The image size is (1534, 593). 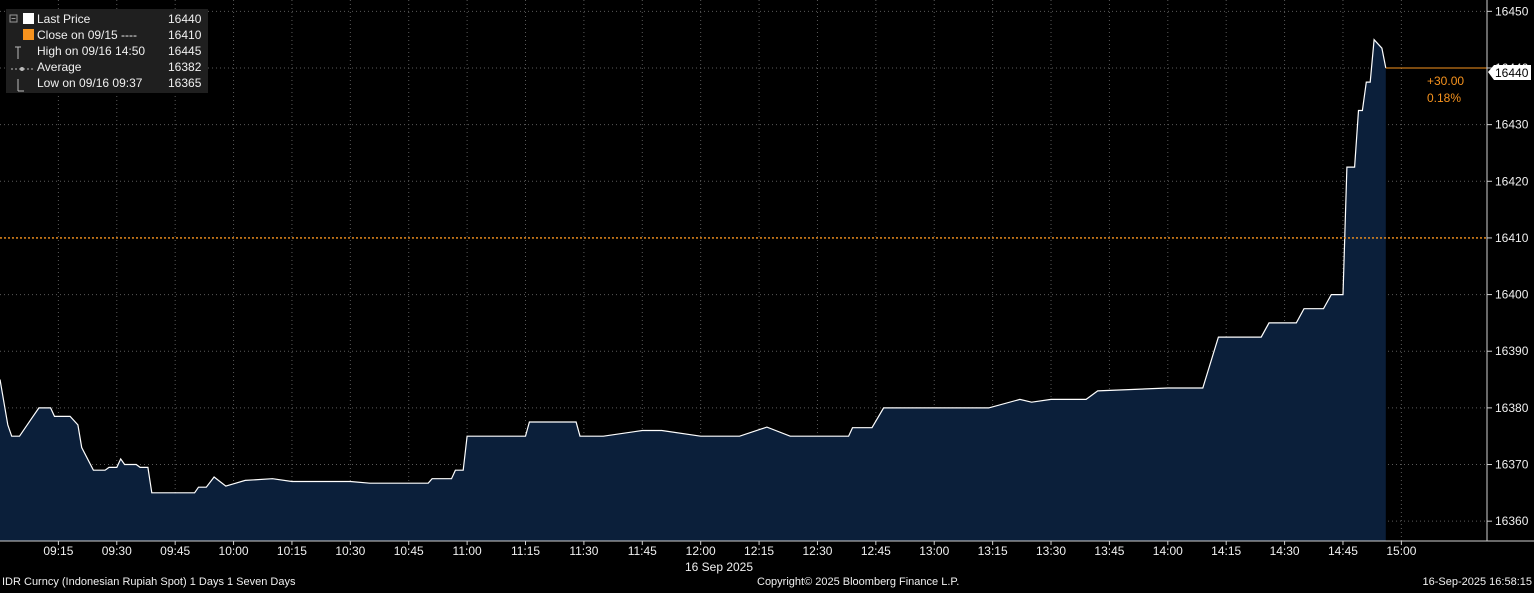 I want to click on last-price-tag-value: 16440, so click(x=1512, y=73).